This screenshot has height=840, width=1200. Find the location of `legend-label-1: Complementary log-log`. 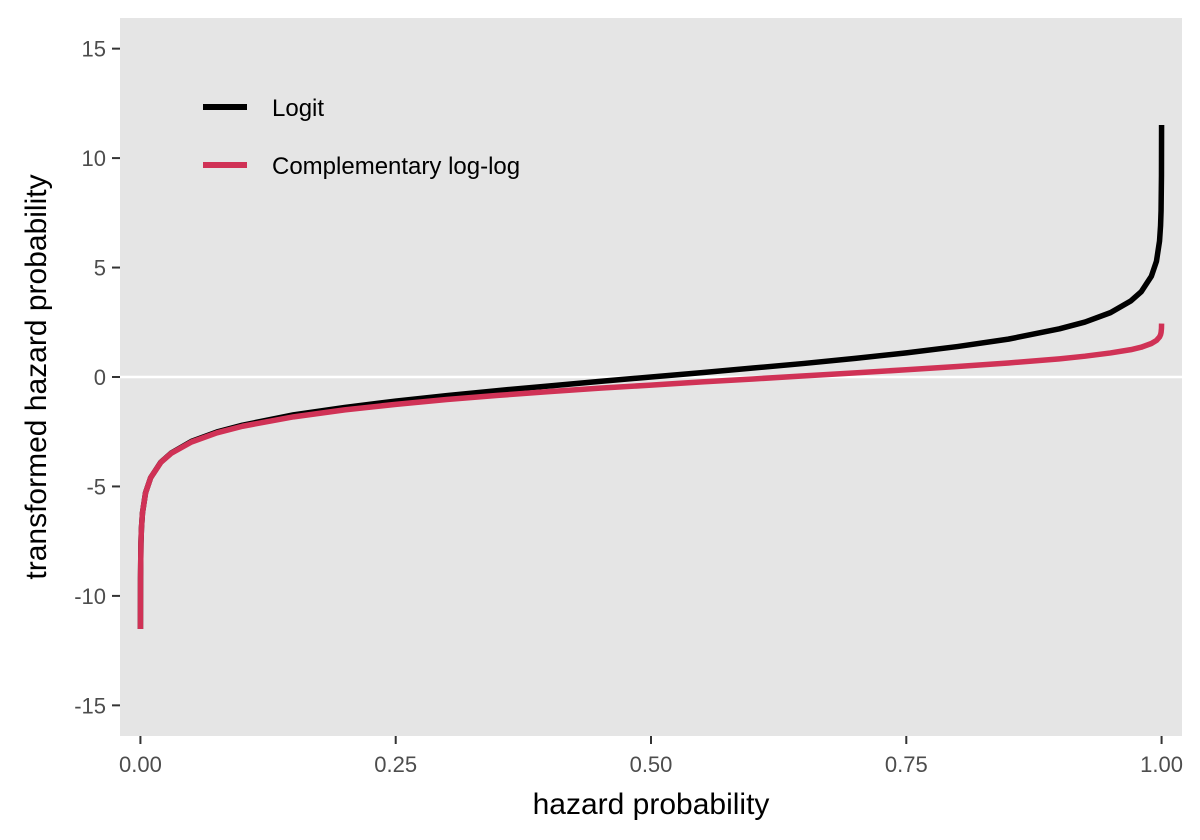

legend-label-1: Complementary log-log is located at coordinates (396, 166).